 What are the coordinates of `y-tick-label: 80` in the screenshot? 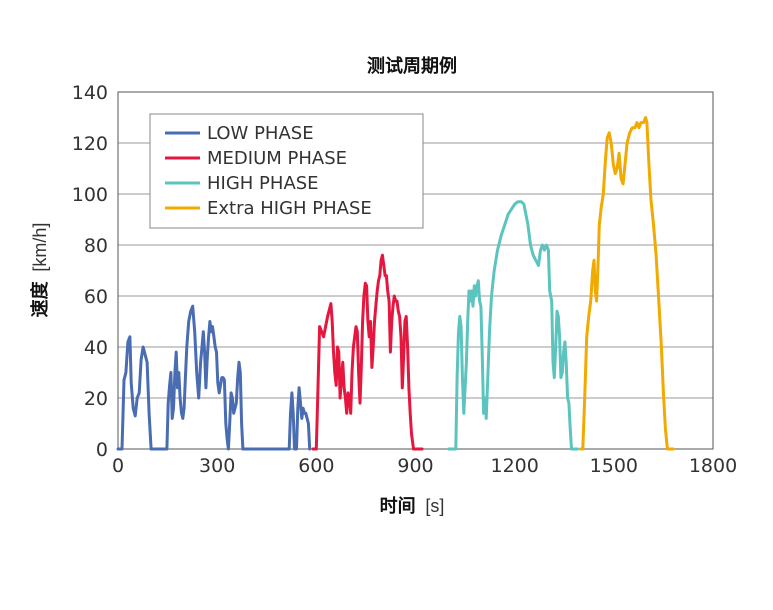 It's located at (96, 246).